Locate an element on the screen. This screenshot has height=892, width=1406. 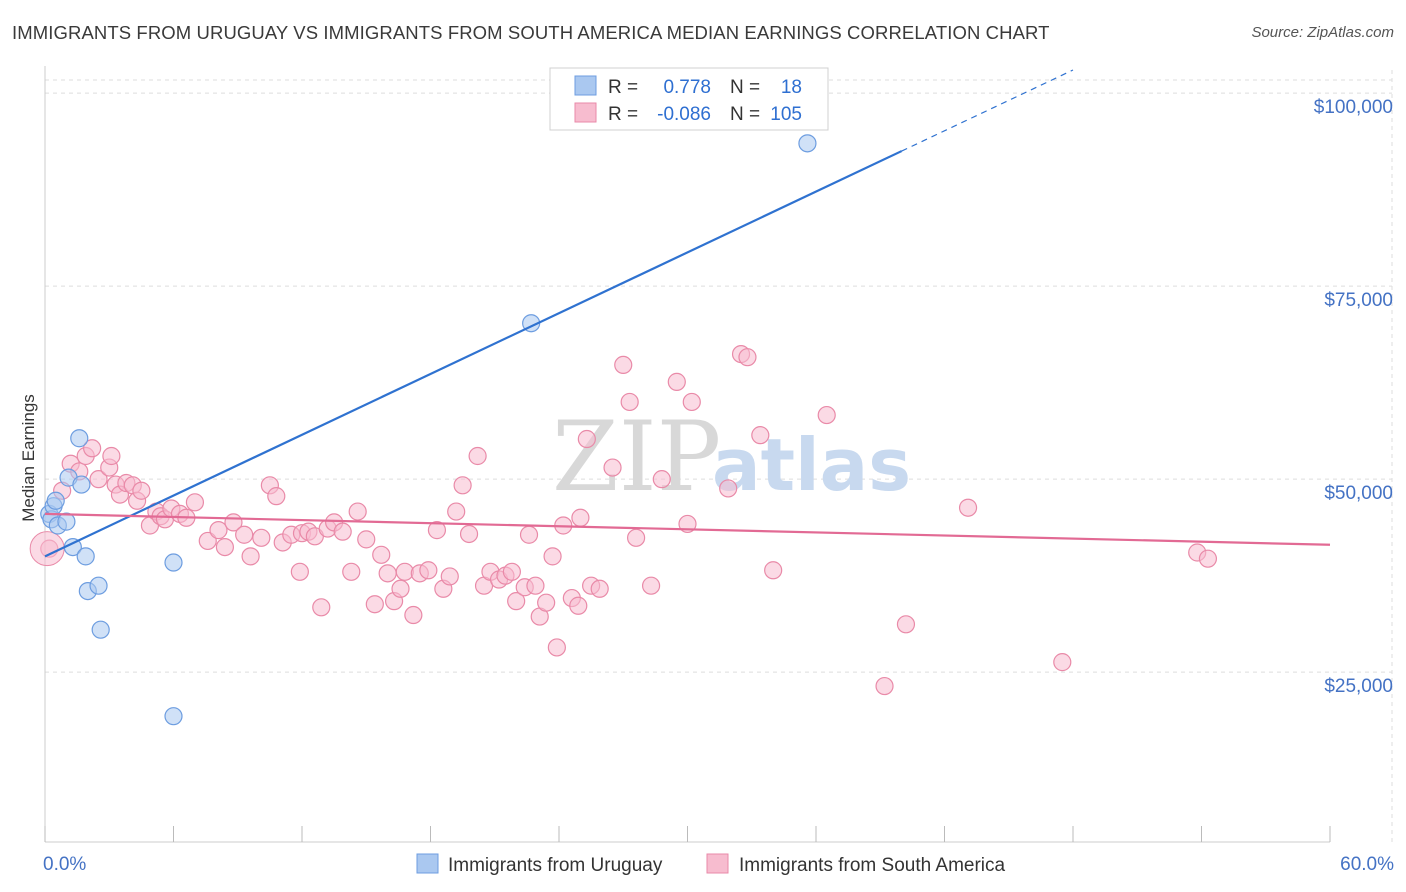
y-tick-labels: $25,000 $50,000 $75,000 $100,000 is located at coordinates (1353, 397).